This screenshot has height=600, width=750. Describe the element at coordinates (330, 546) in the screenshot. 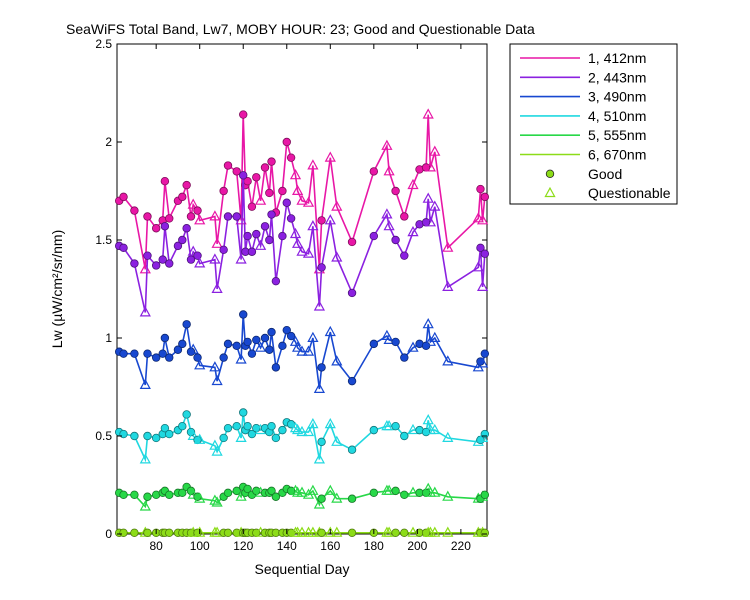

I see `x-tick-label: 160` at that location.